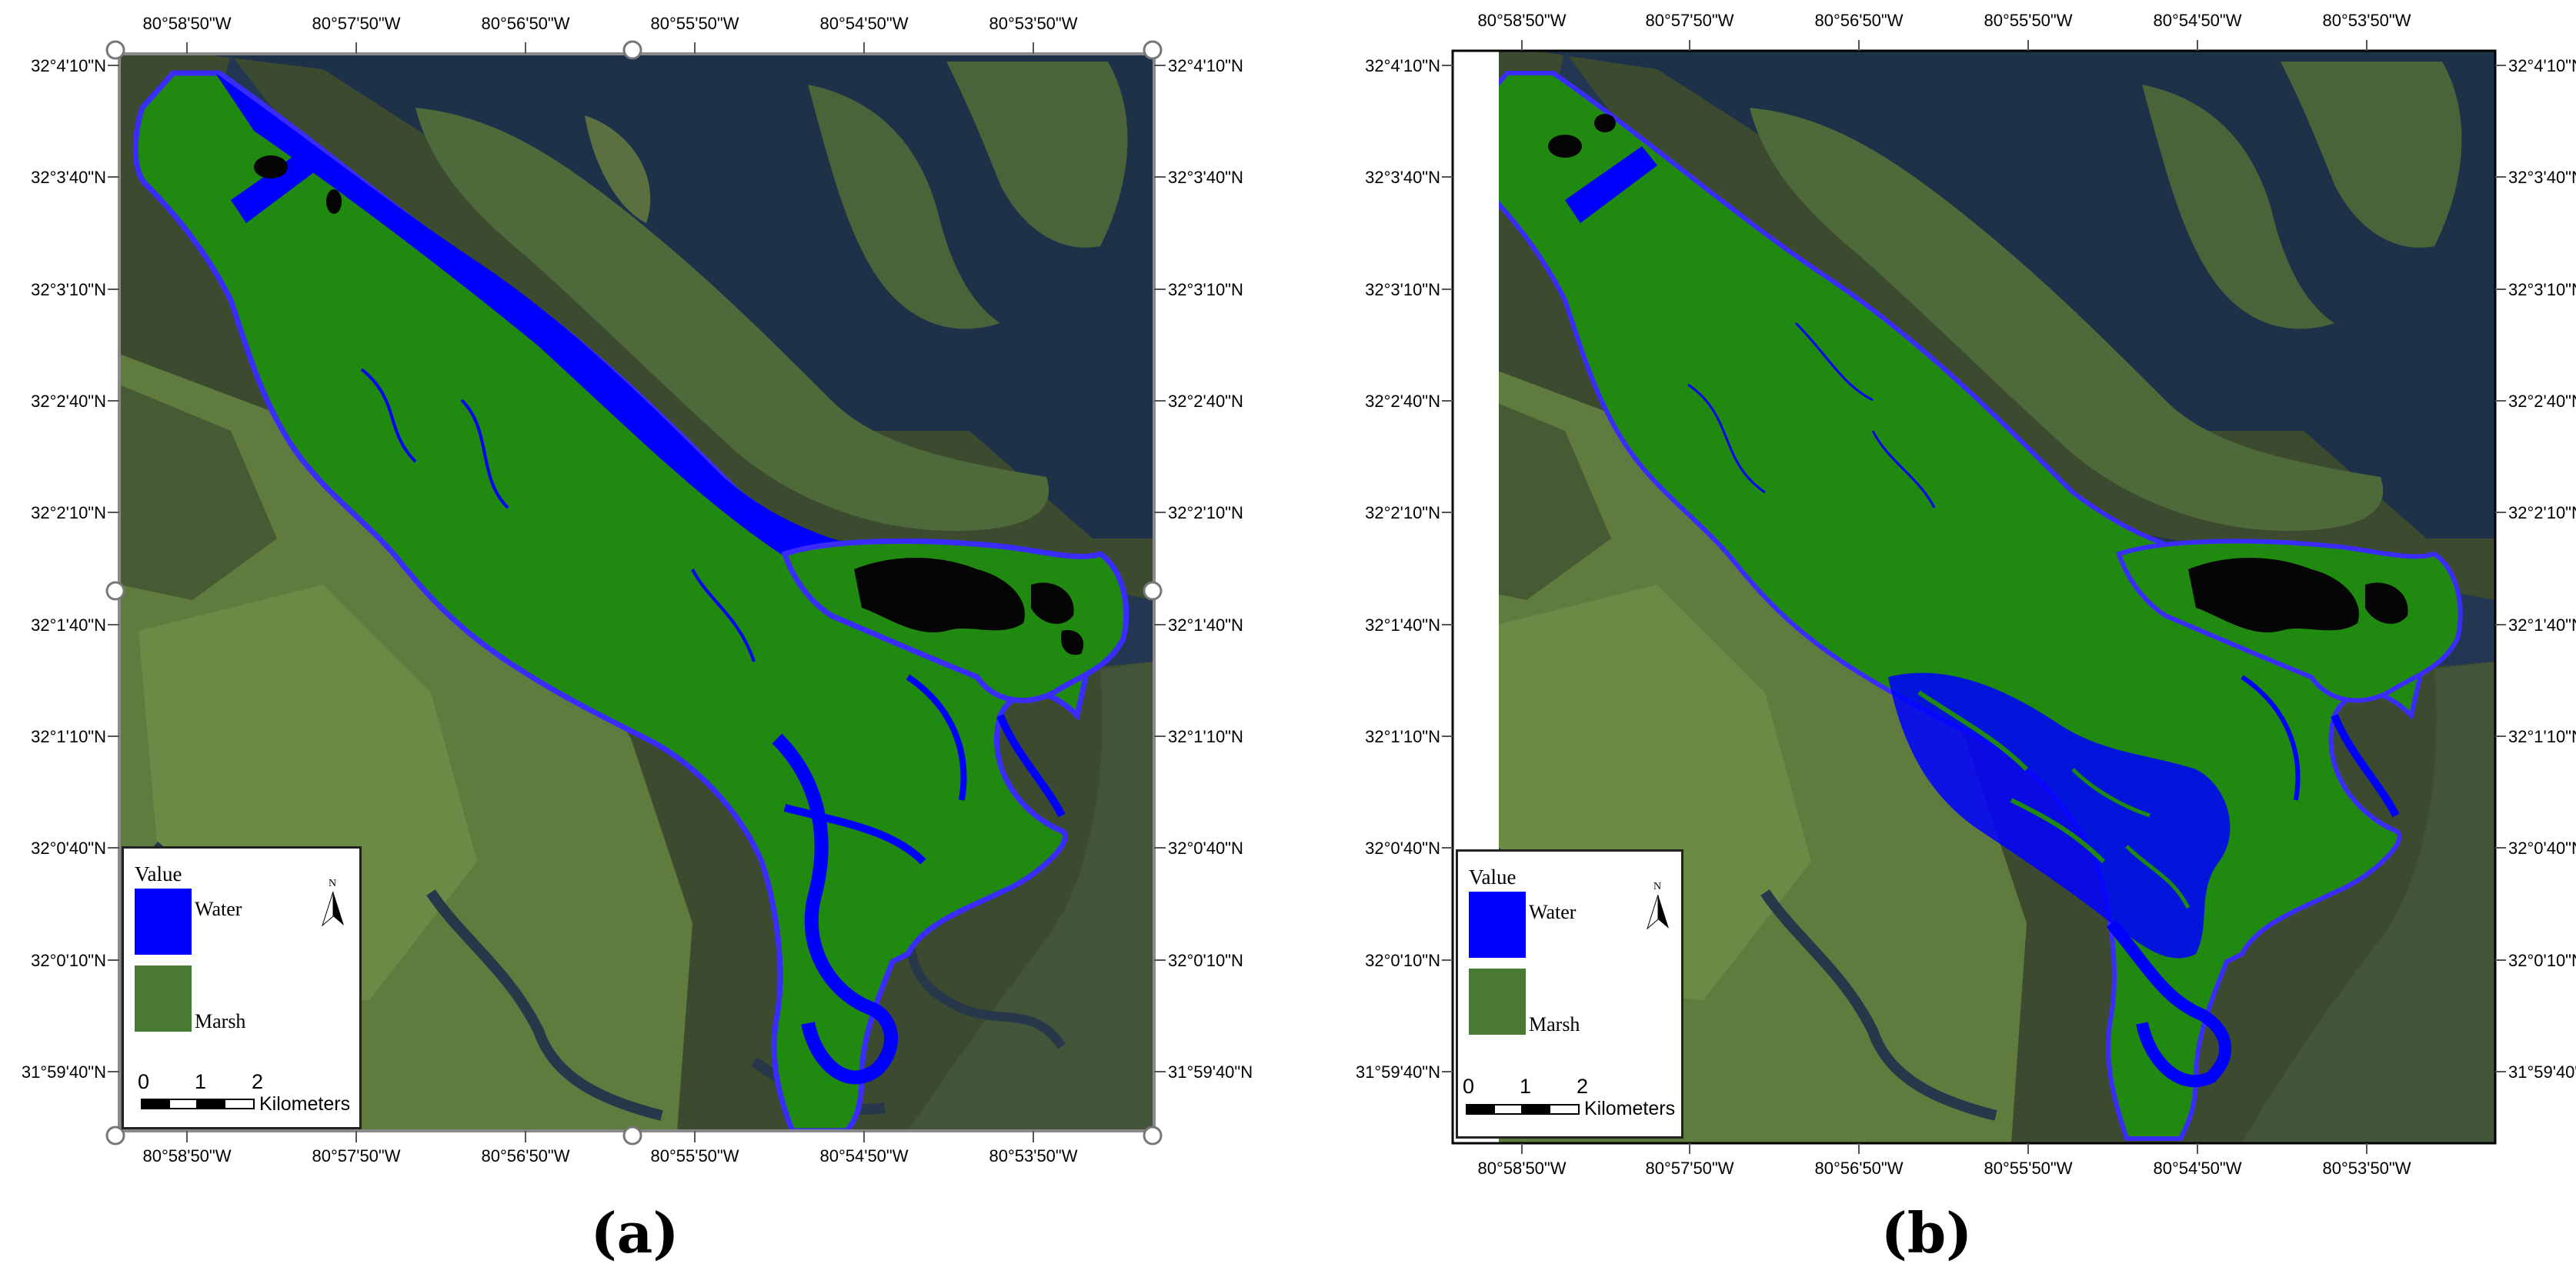  Describe the element at coordinates (2542, 1072) in the screenshot. I see `lat-label-right: 31°59'40"N` at that location.